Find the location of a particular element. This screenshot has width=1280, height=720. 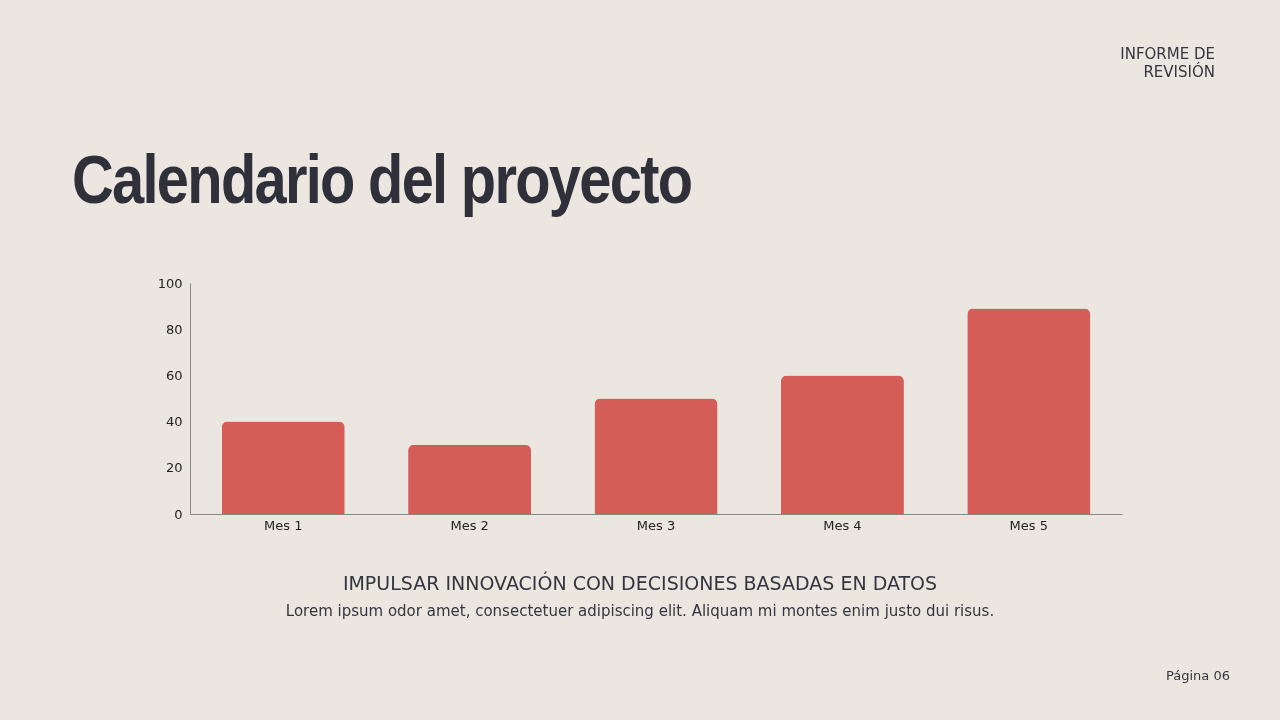

y-tick-label: 100 is located at coordinates (170, 283).